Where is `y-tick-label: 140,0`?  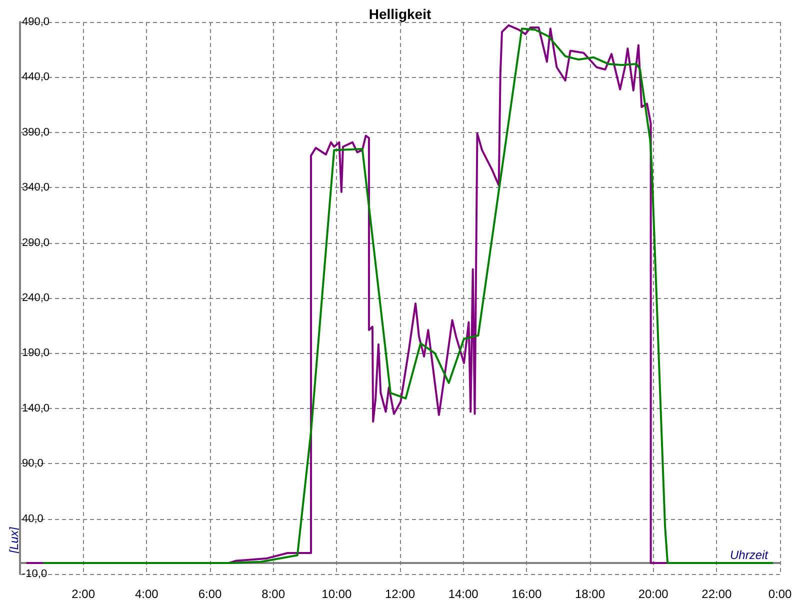
y-tick-label: 140,0 is located at coordinates (36, 408).